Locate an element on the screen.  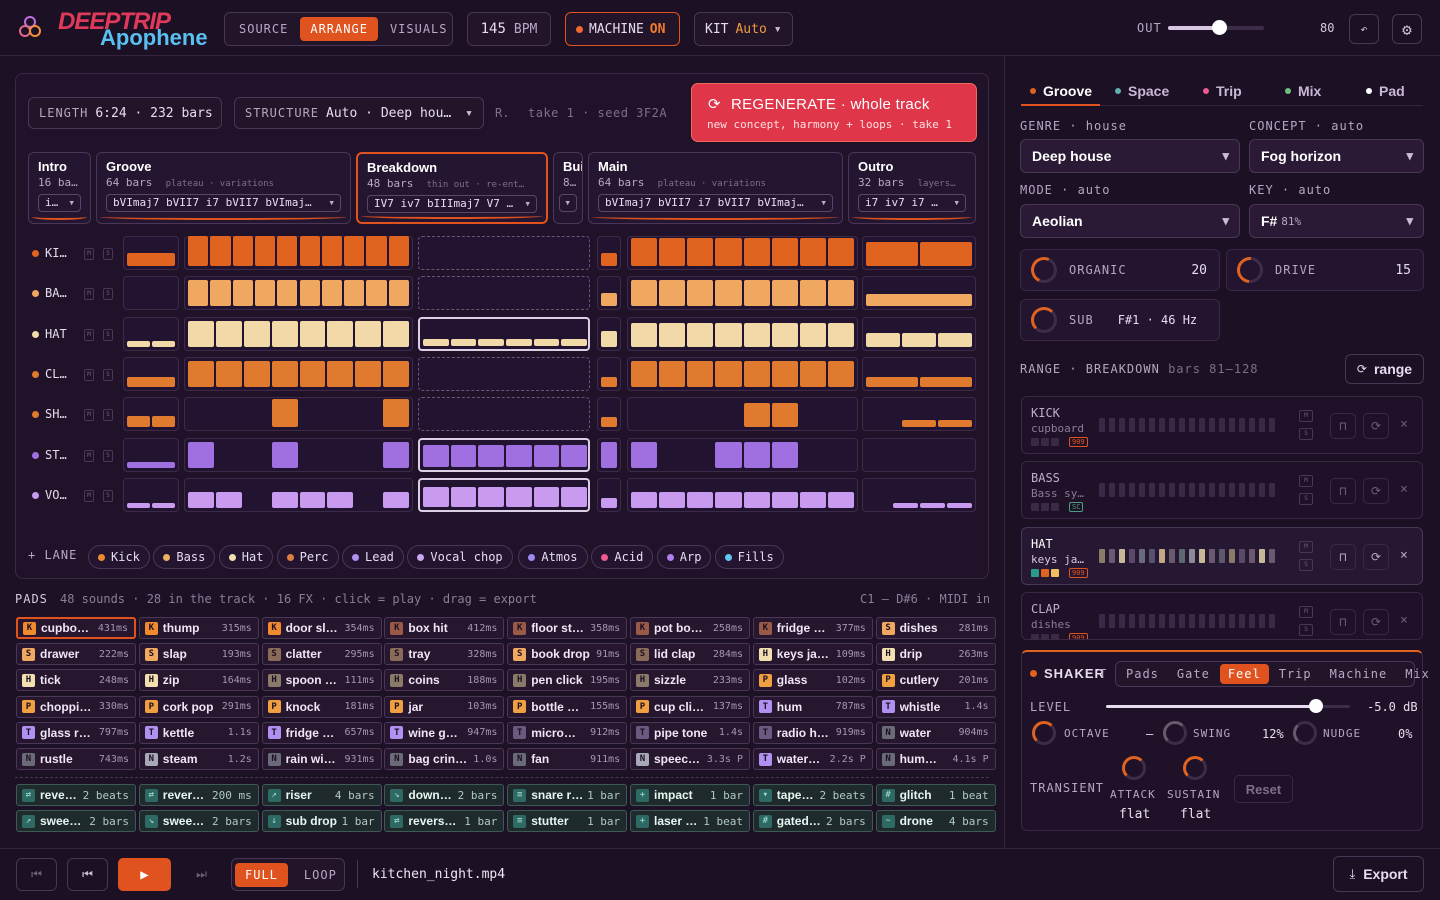
fx-pad: ▾ tape… 2 beats is located at coordinates (812, 795).